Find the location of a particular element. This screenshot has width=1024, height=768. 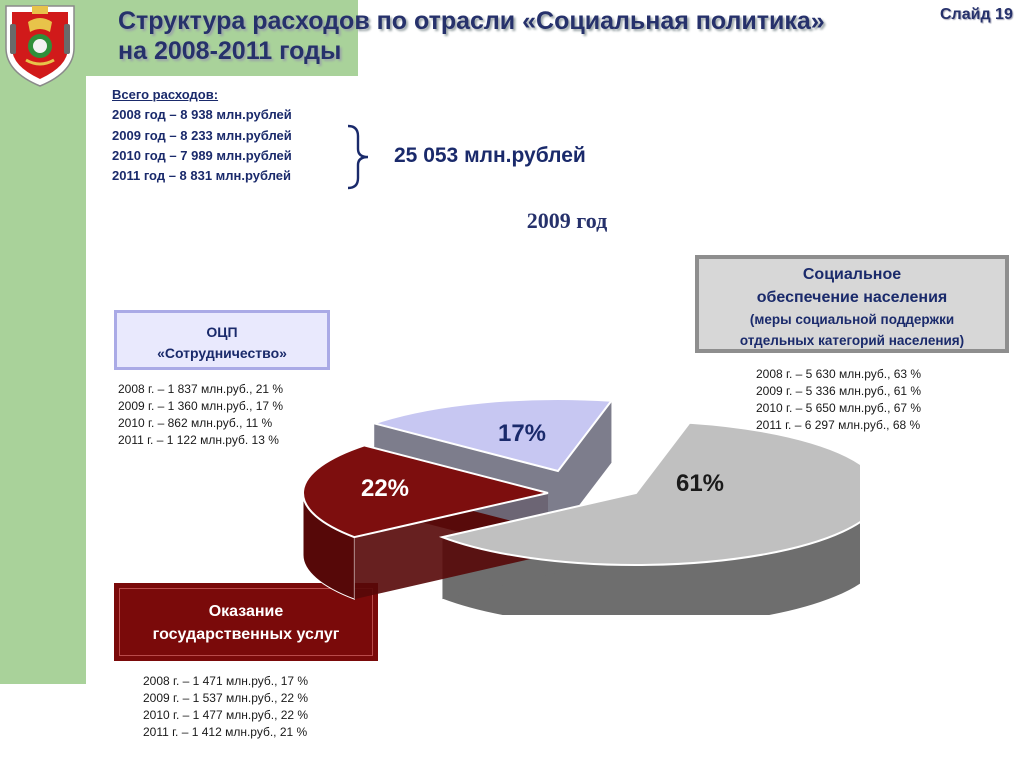

category-box-ocp: ОЦП «Сотрудничество» is located at coordinates (222, 340).